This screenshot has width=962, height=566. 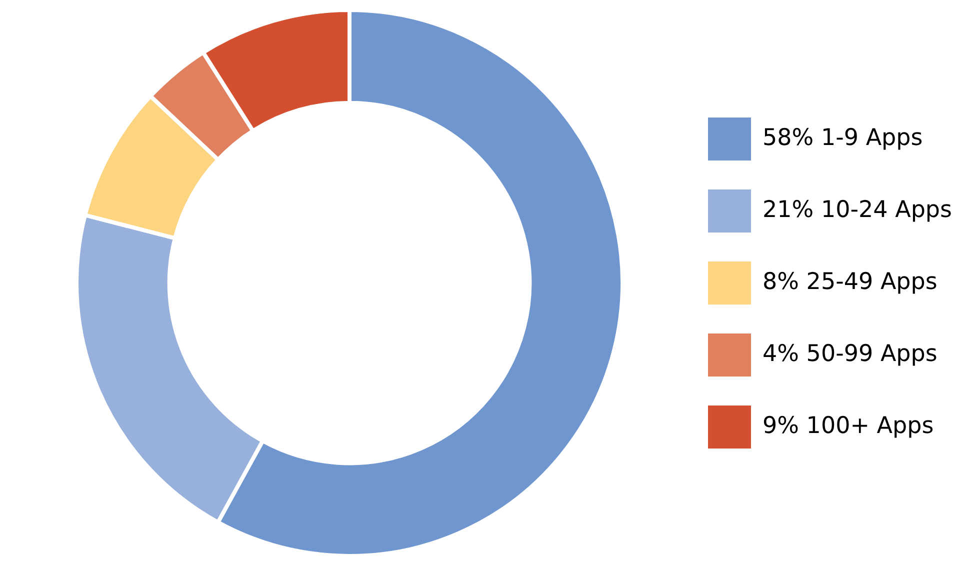 I want to click on legend-label: 21% 10-24 Apps, so click(x=857, y=209).